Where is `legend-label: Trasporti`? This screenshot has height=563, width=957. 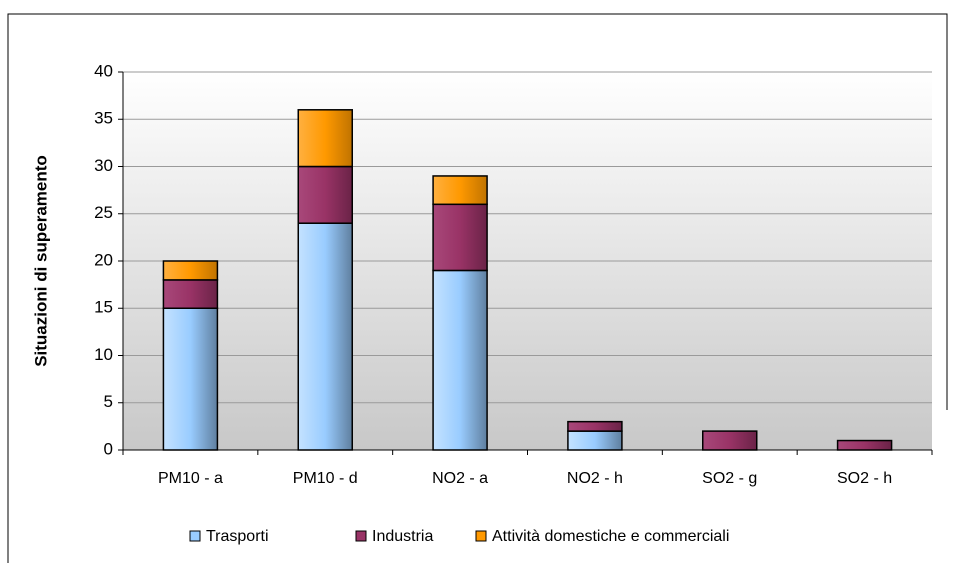
legend-label: Trasporti is located at coordinates (237, 536).